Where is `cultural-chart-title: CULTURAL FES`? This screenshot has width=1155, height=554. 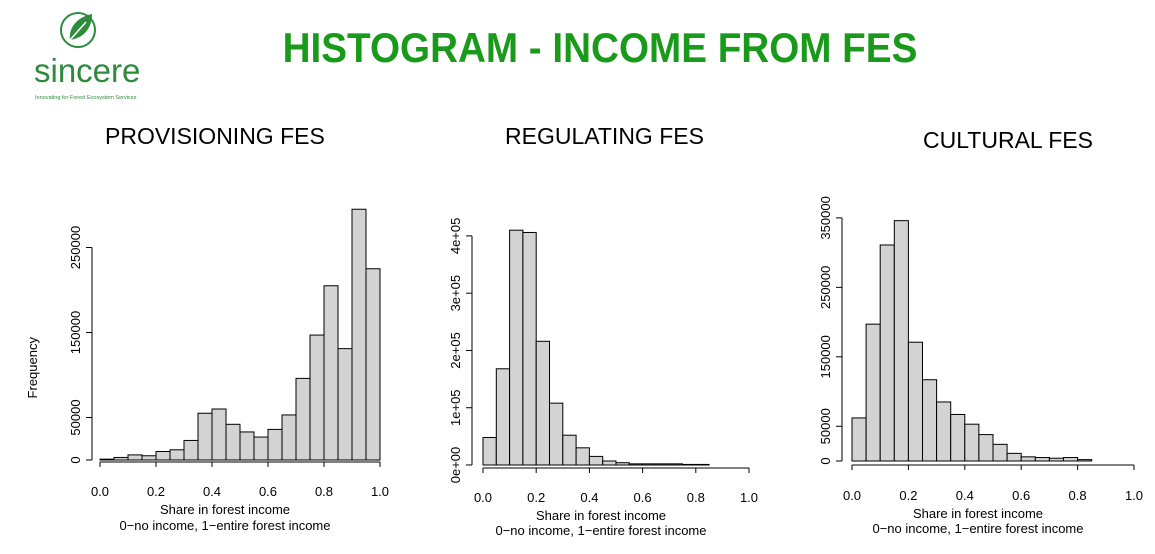 cultural-chart-title: CULTURAL FES is located at coordinates (1008, 140).